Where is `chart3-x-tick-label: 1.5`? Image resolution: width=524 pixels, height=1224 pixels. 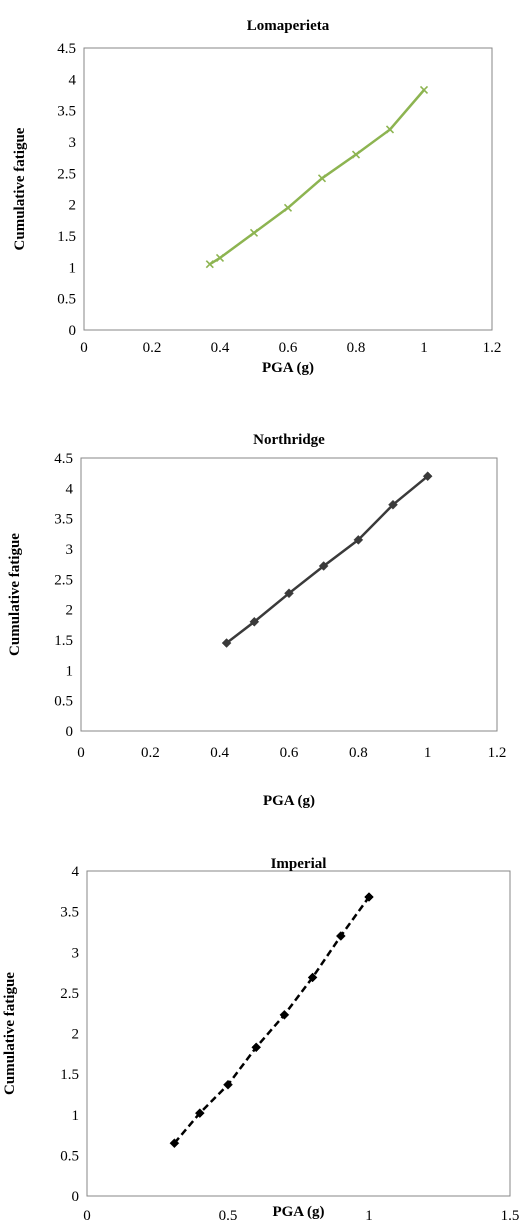
chart3-x-tick-label: 1.5 is located at coordinates (510, 1216).